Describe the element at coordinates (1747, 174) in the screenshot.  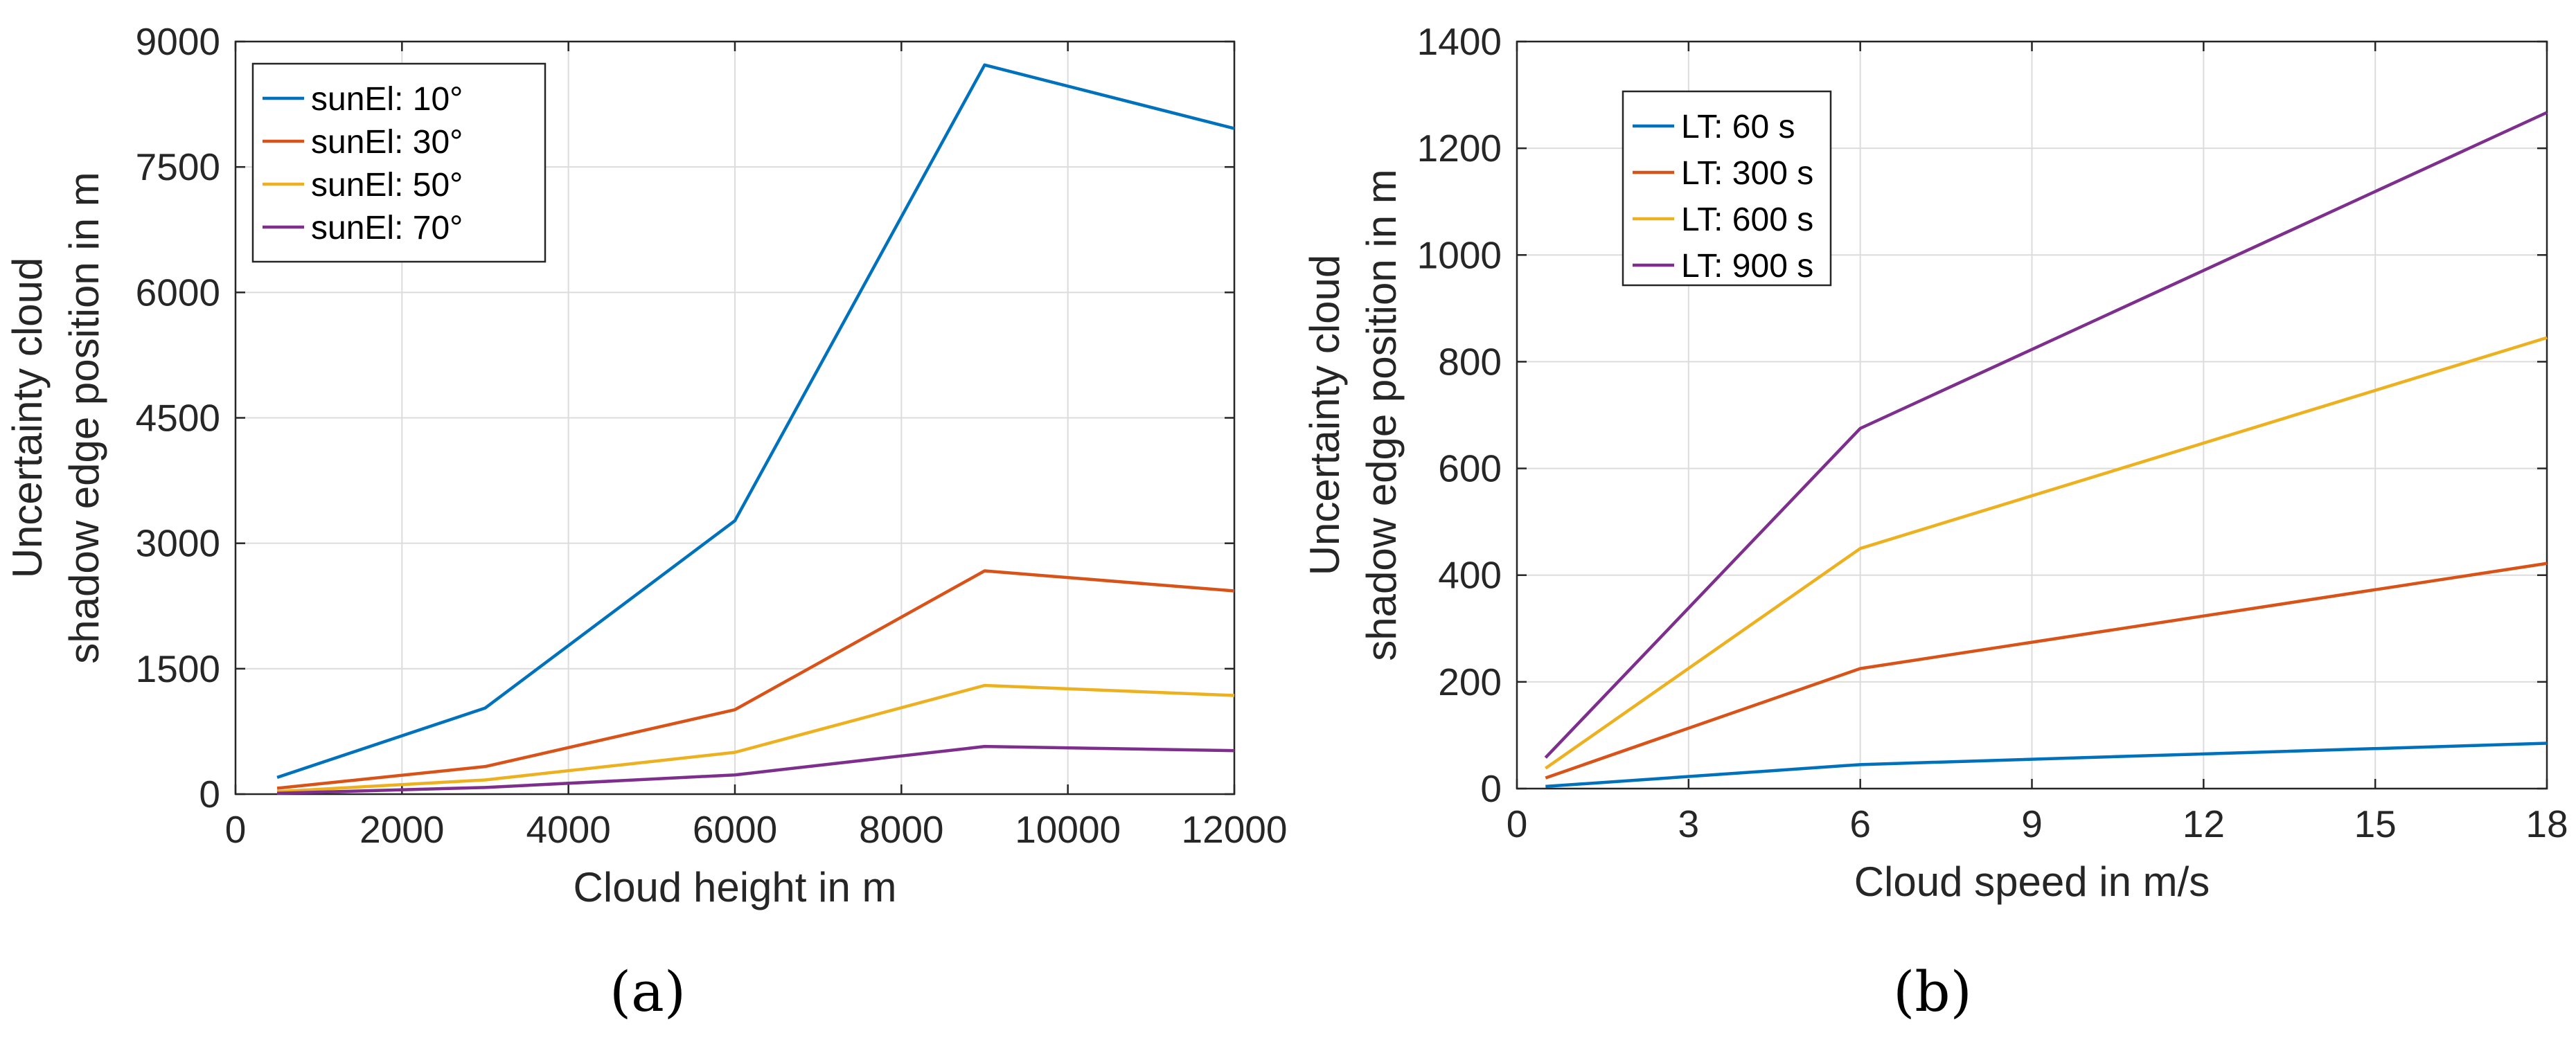
I see `legend-entry-label: LT: 300 s` at that location.